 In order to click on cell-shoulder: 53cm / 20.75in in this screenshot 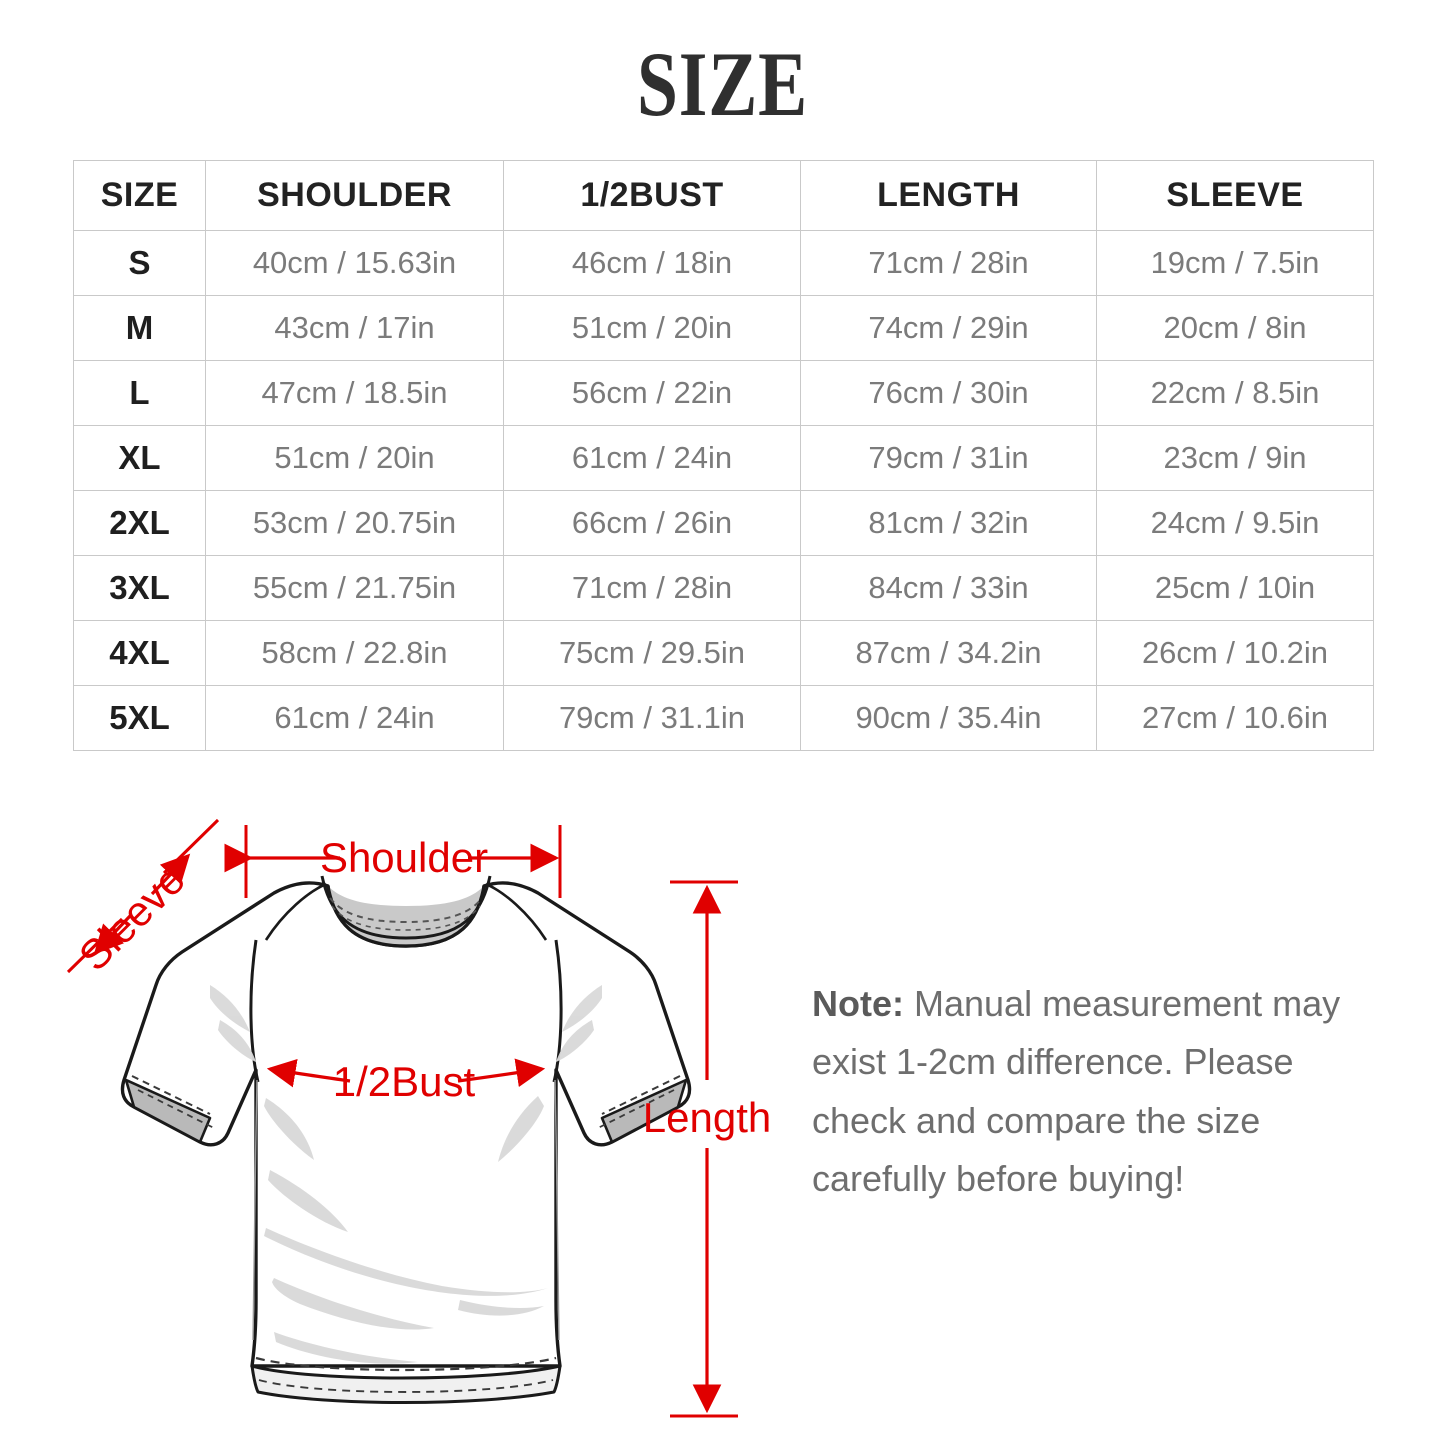, I will do `click(354, 523)`.